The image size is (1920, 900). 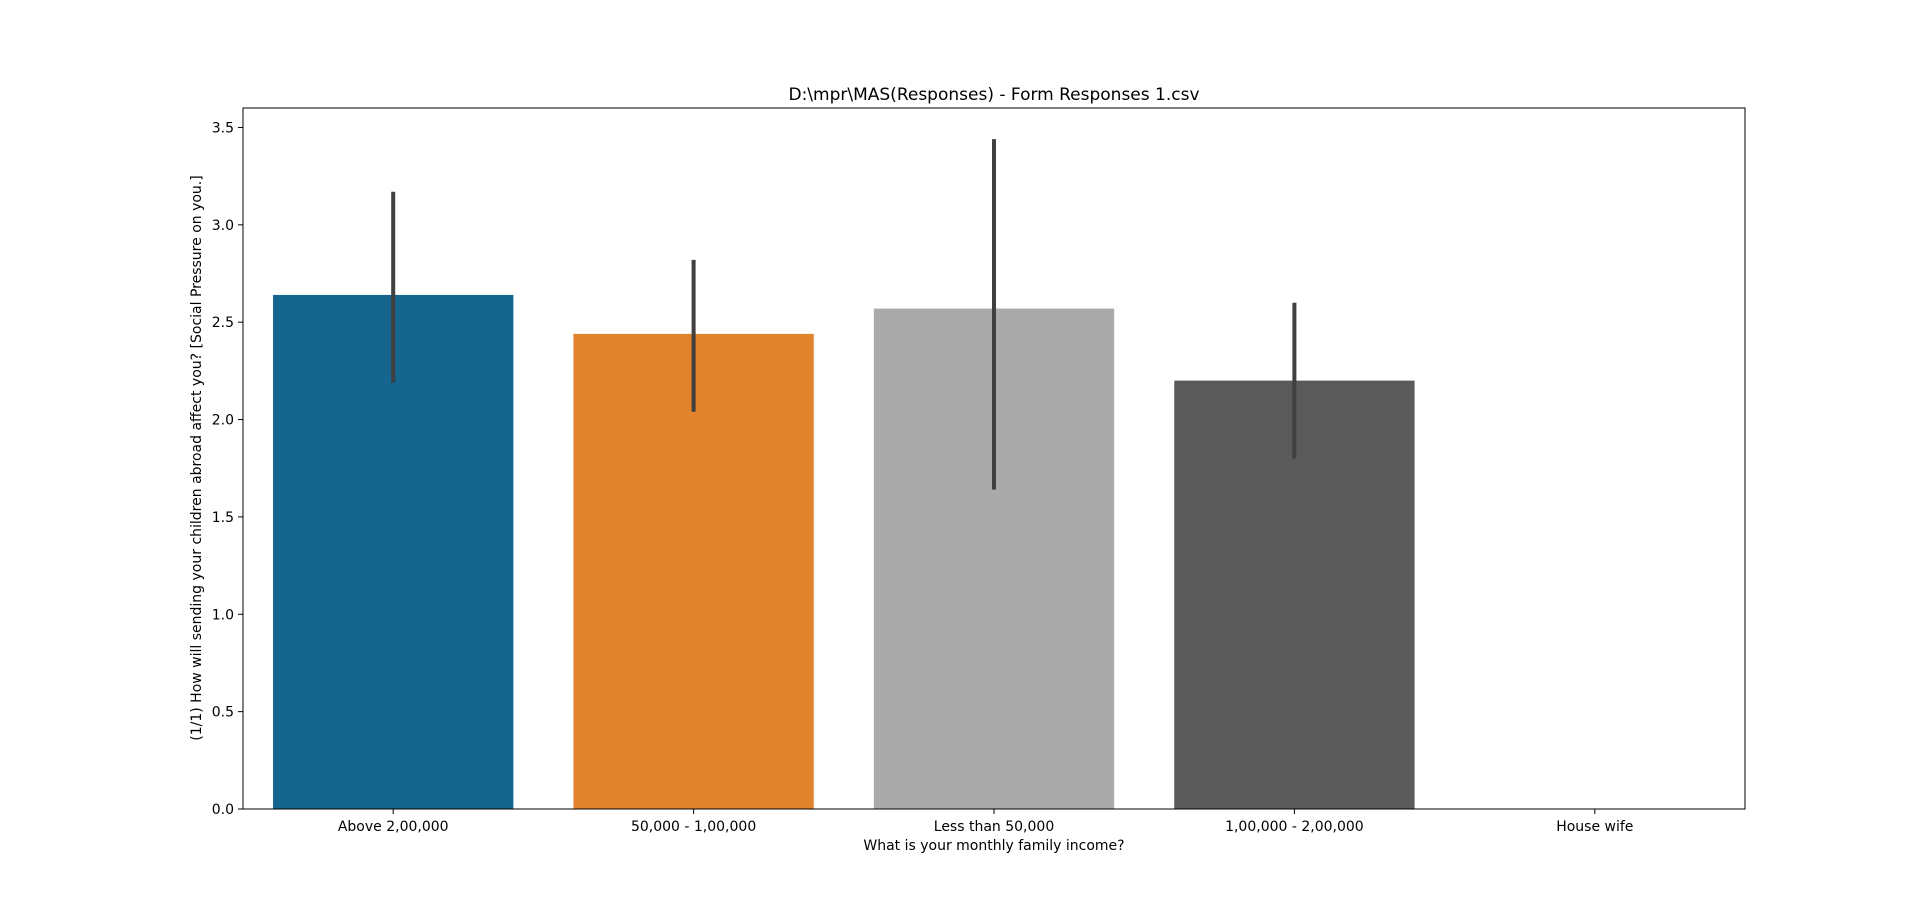 I want to click on y-tick-label: 1.0, so click(x=223, y=615).